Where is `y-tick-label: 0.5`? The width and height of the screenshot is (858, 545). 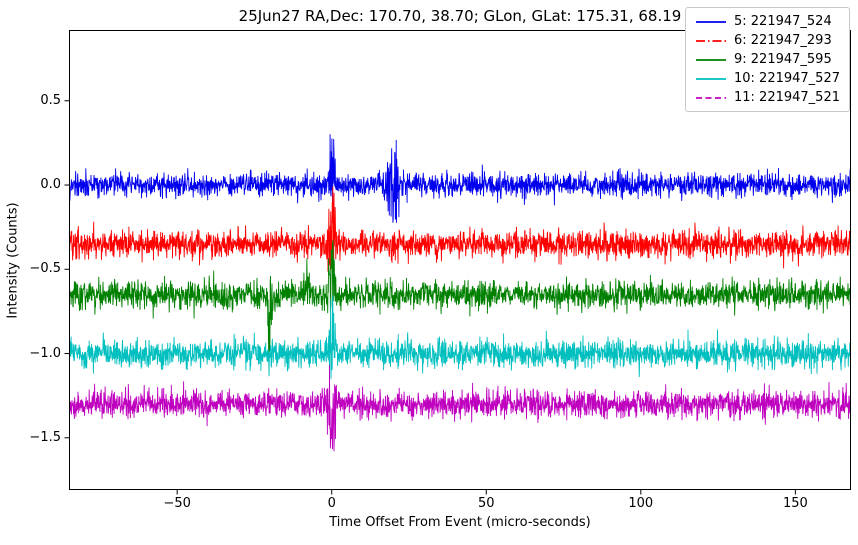
y-tick-label: 0.5 is located at coordinates (50, 100).